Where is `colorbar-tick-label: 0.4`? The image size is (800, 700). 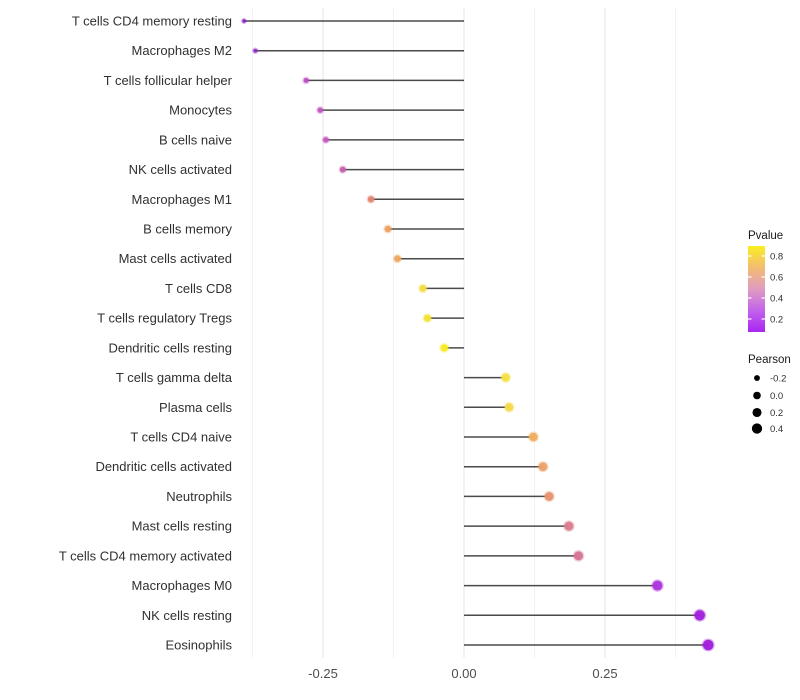 colorbar-tick-label: 0.4 is located at coordinates (776, 299).